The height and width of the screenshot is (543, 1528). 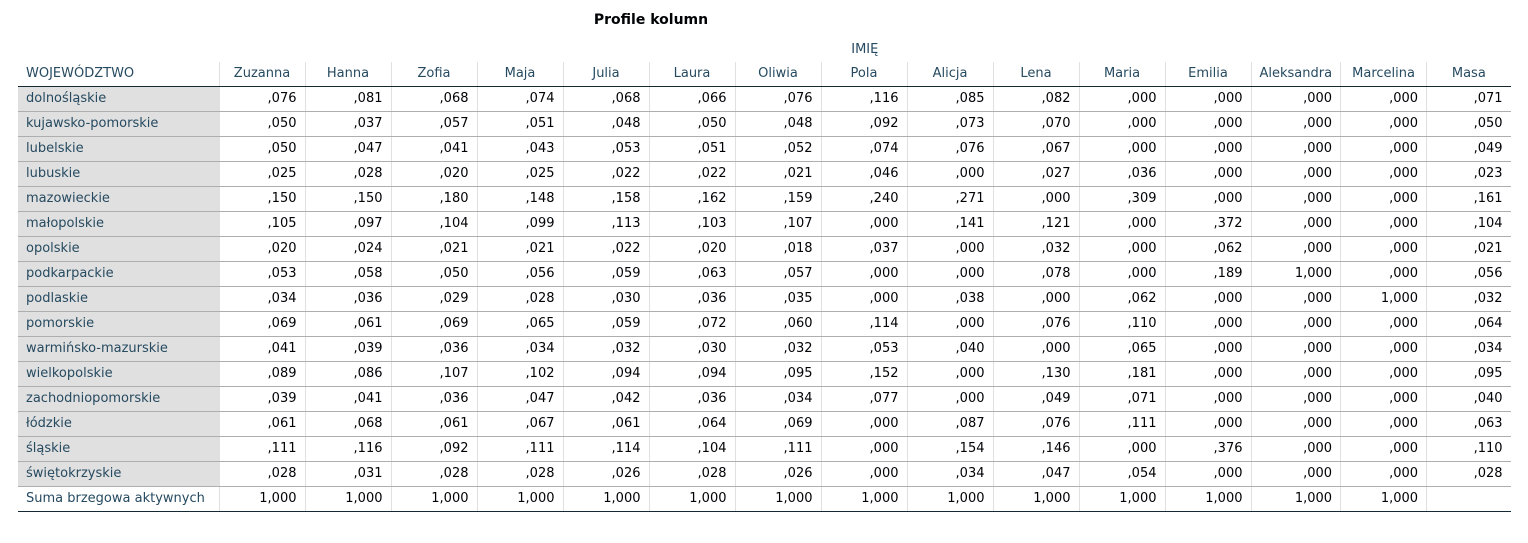 What do you see at coordinates (118, 299) in the screenshot?
I see `row-label: podlaskie` at bounding box center [118, 299].